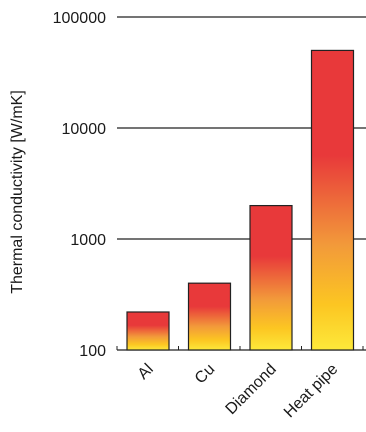 This screenshot has width=366, height=432. Describe the element at coordinates (79, 185) in the screenshot. I see `y-tick-labels: 100 1000 10000 100000` at that location.